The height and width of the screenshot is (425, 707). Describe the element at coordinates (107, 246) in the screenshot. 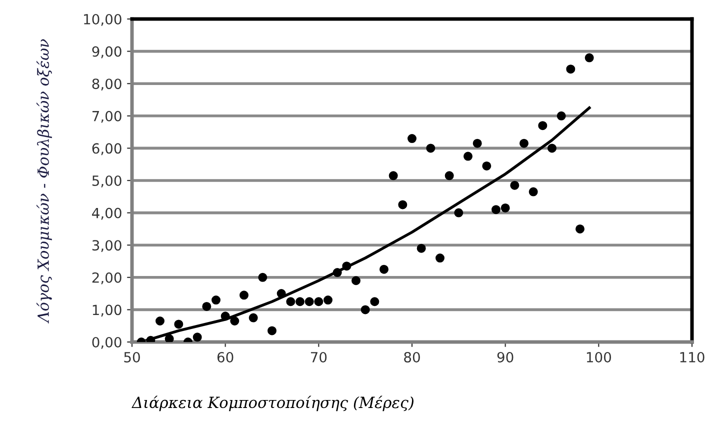

I see `y-tick-label: 3,00` at that location.